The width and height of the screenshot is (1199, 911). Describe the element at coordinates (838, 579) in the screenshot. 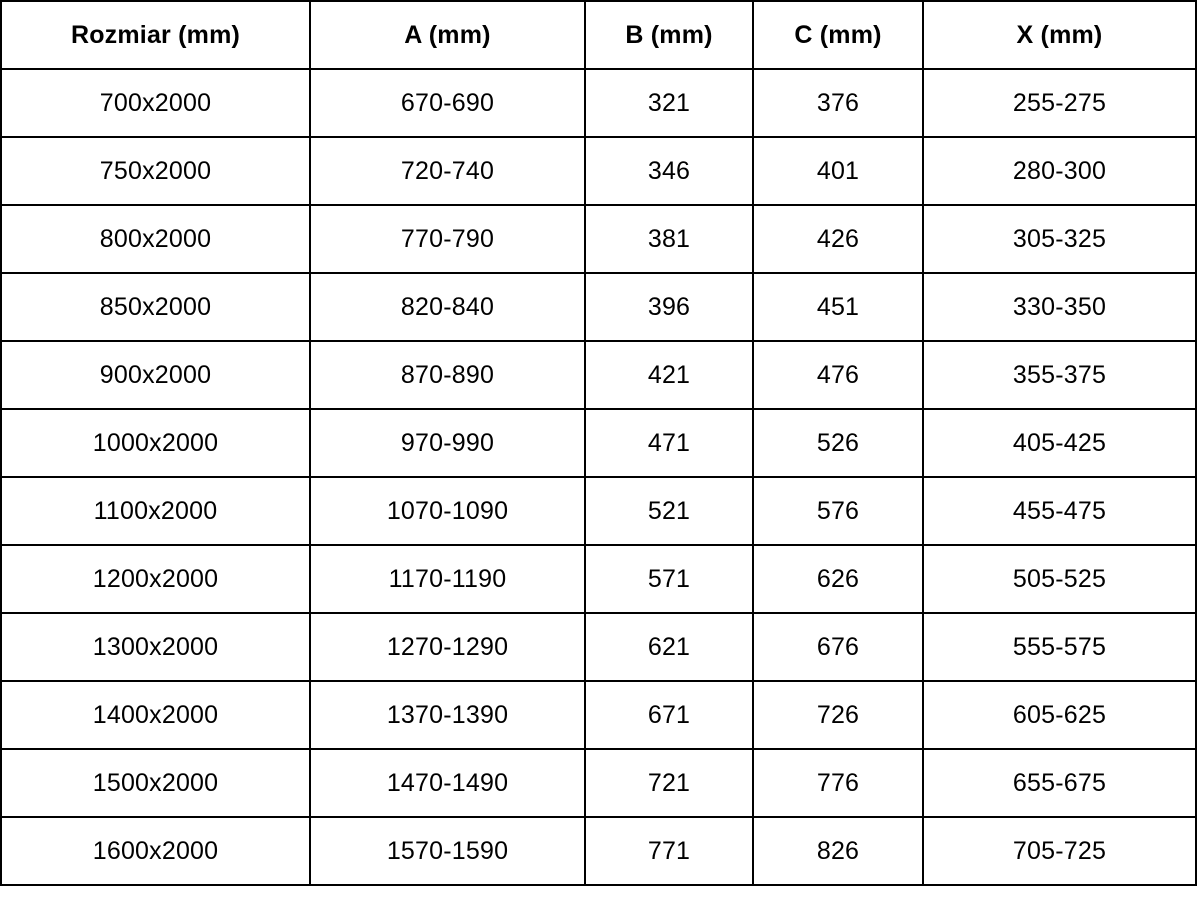

I see `cell-c: 626` at that location.